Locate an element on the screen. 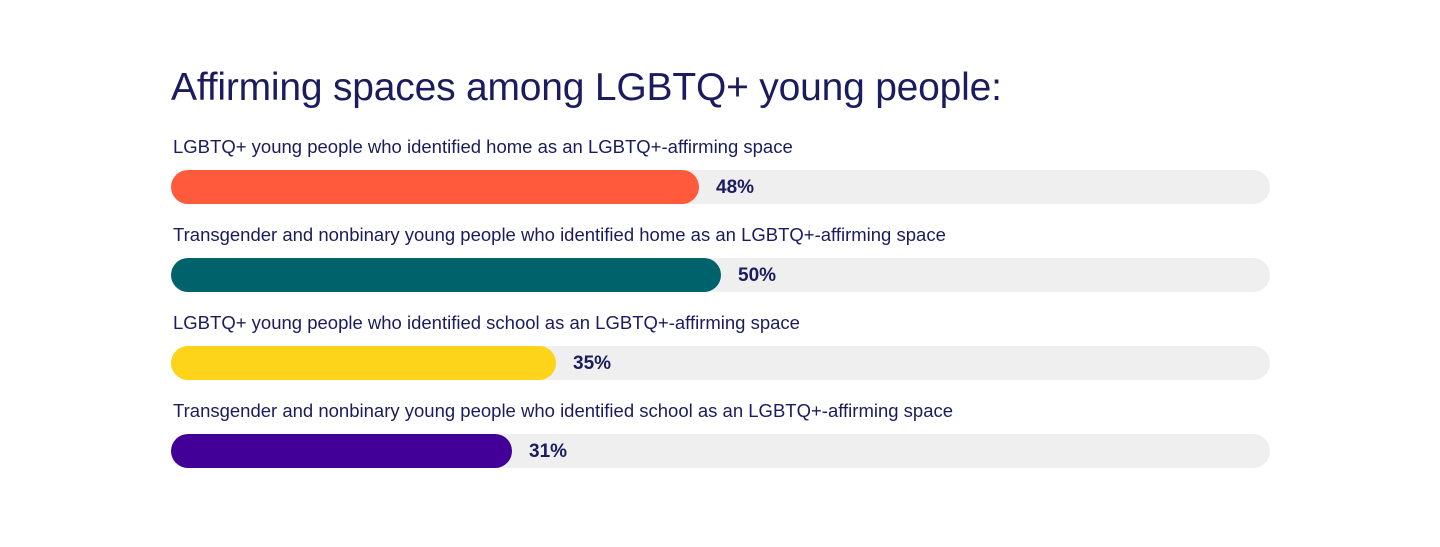 Image resolution: width=1440 pixels, height=547 pixels. bar-track: 48% is located at coordinates (720, 187).